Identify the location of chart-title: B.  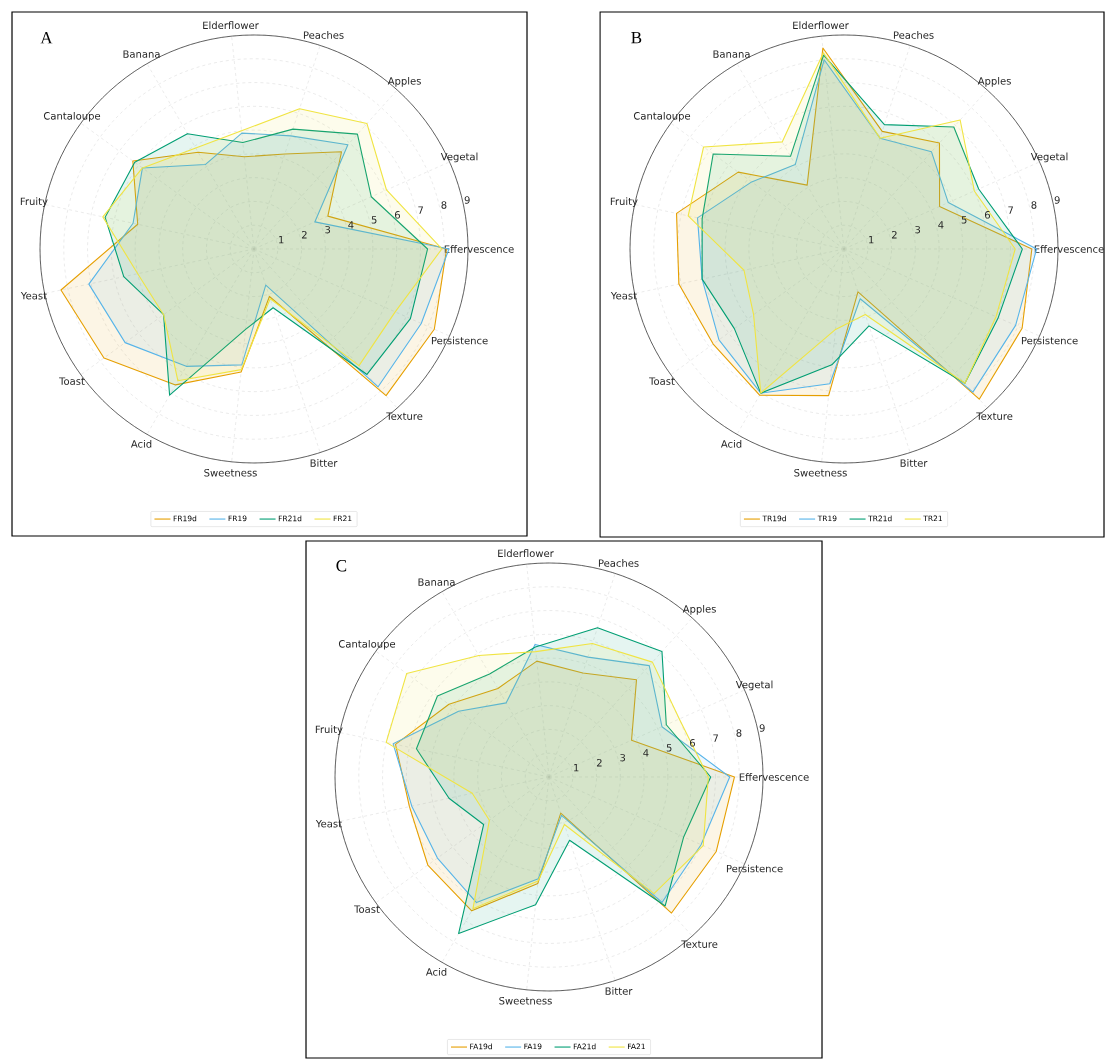
(636, 38).